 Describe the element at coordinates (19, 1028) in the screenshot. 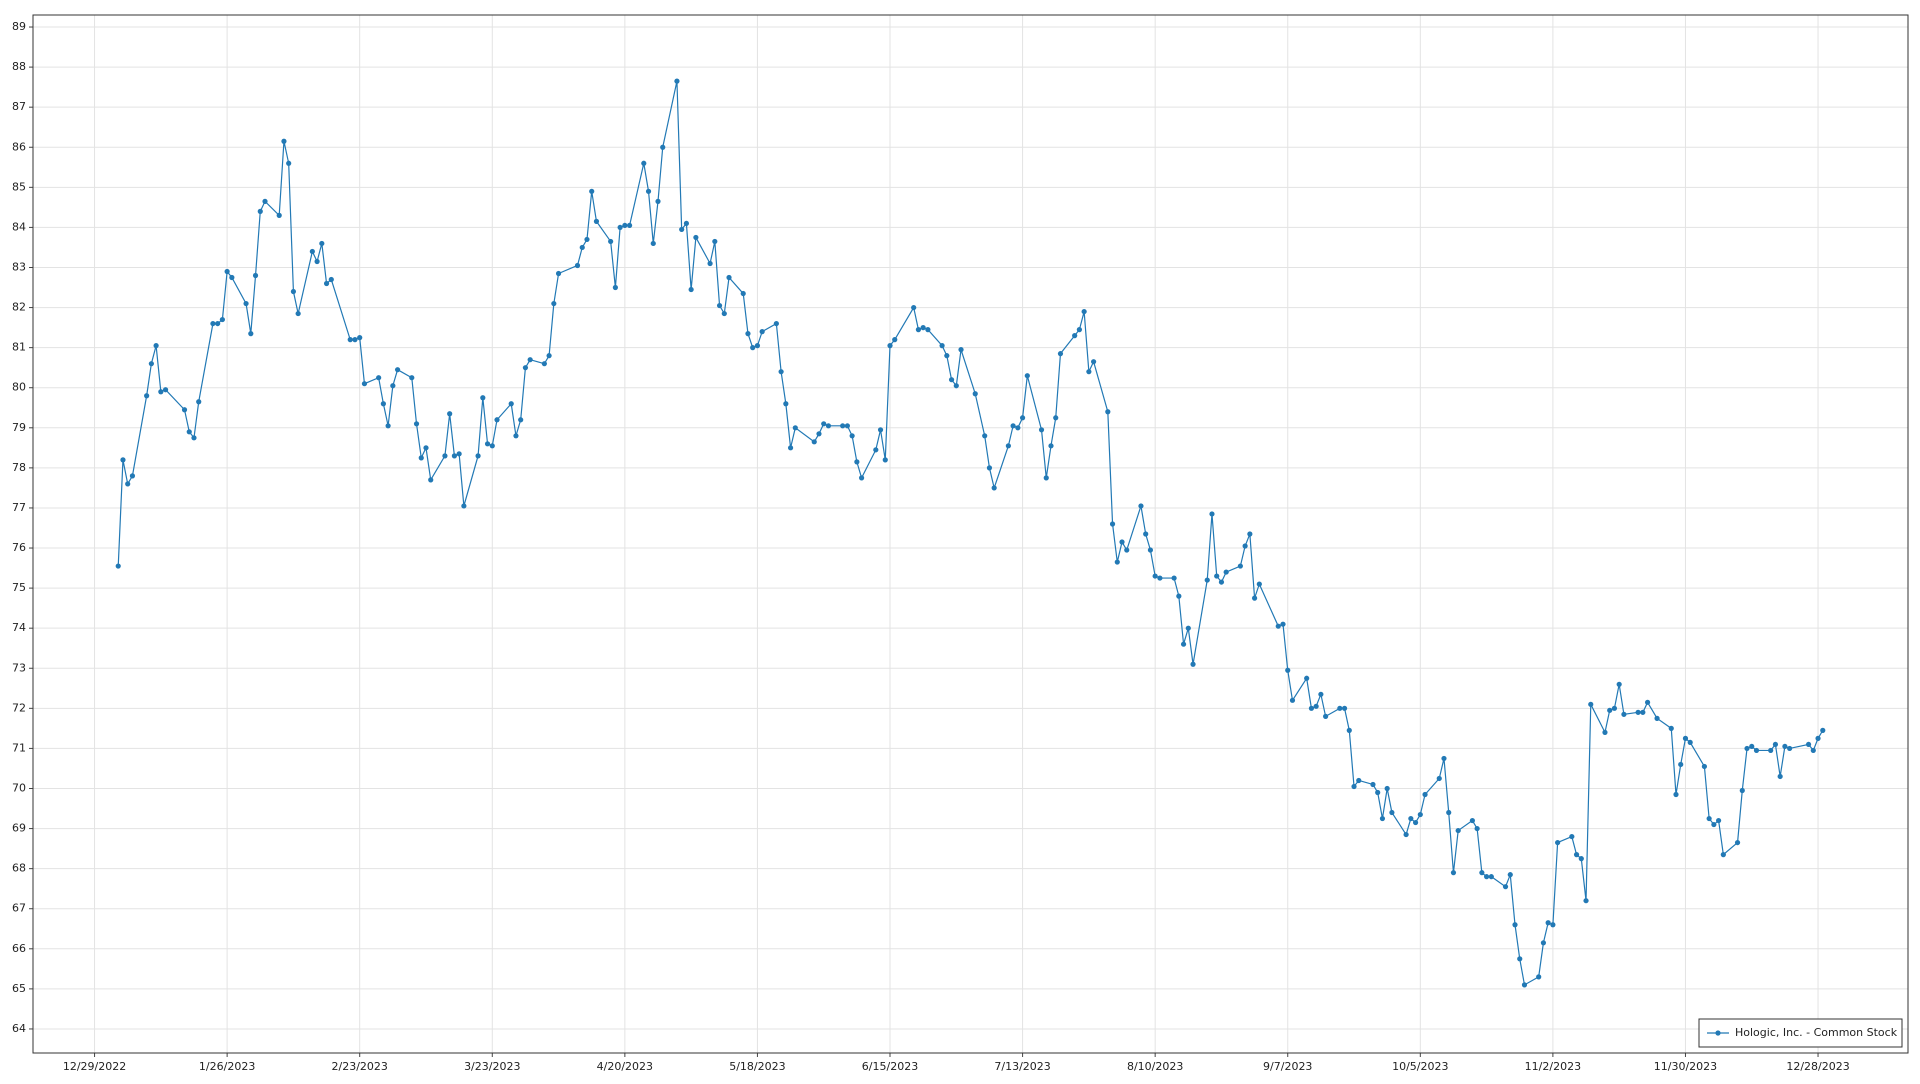

I see `y-tick-label: 64` at that location.